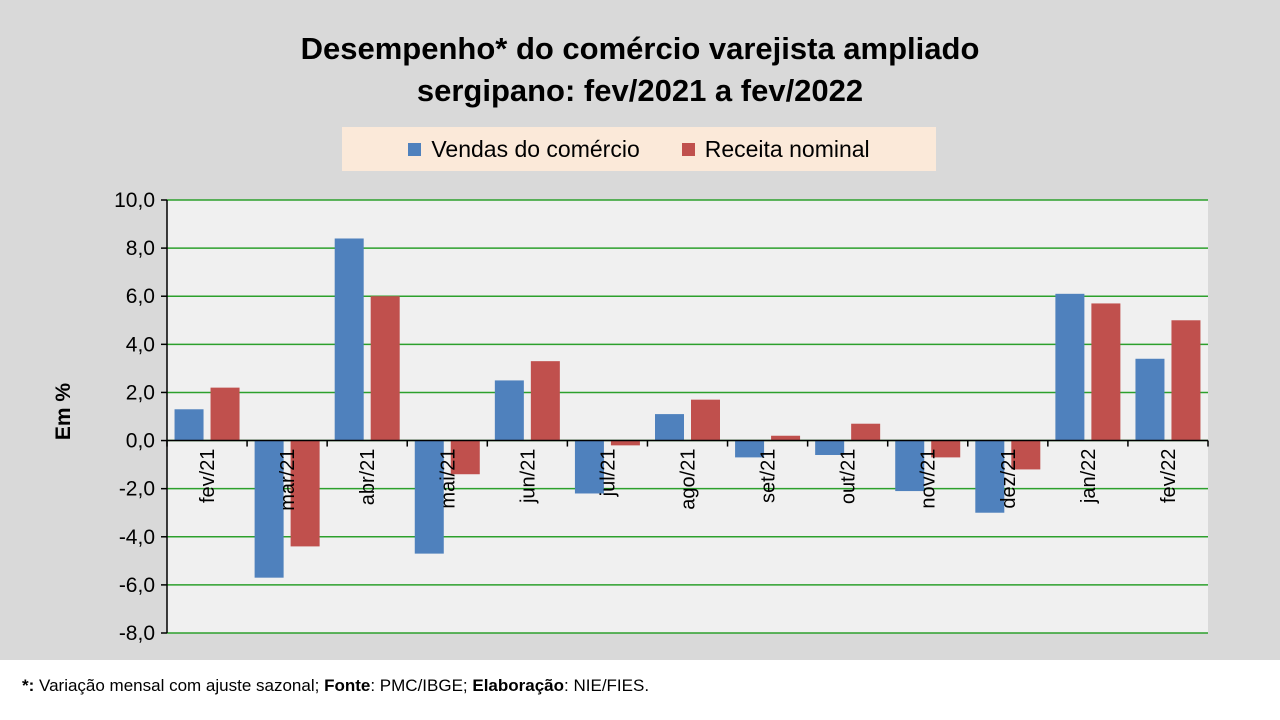 The image size is (1280, 720). I want to click on legend-item-receita: Receita nominal, so click(775, 149).